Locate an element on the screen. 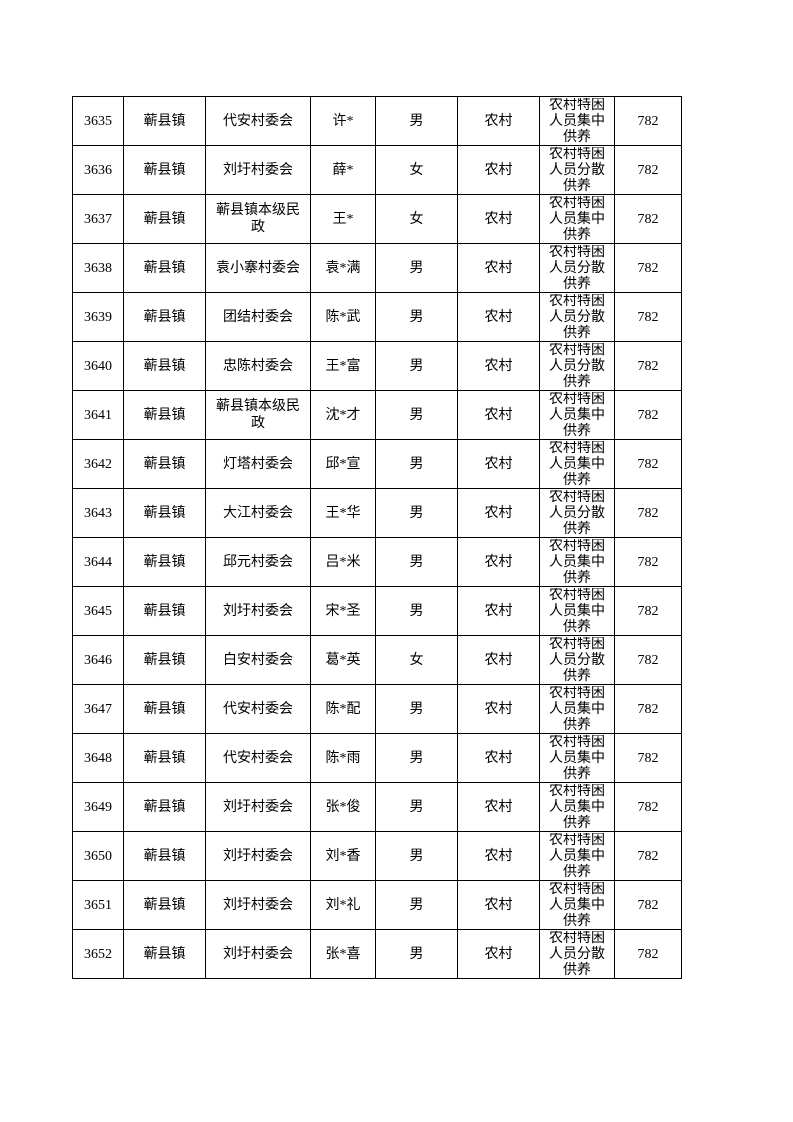  village-cell: 代安村委会 is located at coordinates (258, 758).